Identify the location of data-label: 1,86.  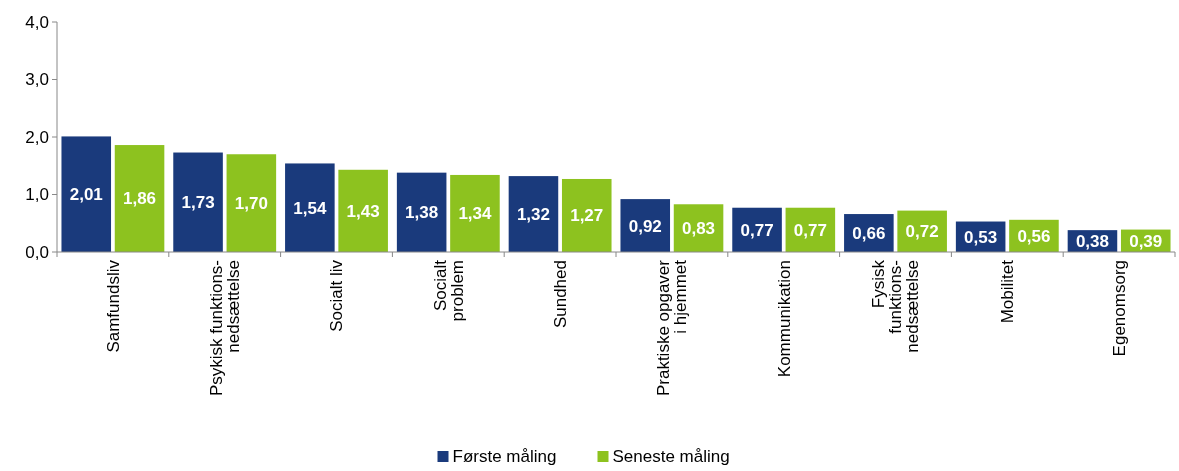
(140, 199).